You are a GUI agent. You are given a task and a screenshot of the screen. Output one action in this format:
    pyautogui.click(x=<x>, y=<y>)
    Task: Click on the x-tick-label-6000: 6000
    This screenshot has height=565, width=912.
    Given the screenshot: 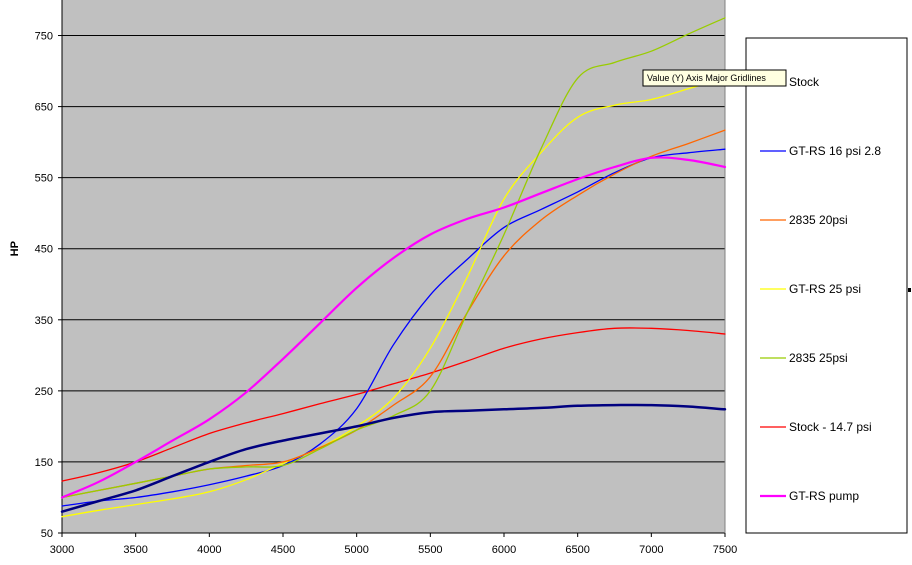 What is the action you would take?
    pyautogui.click(x=504, y=550)
    